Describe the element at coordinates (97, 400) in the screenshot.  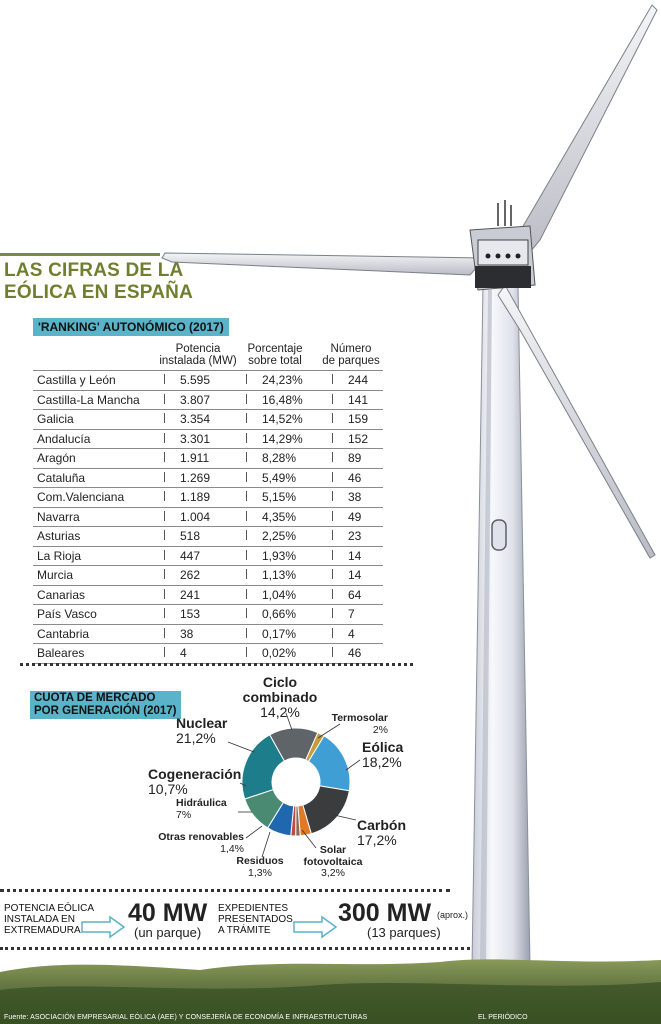
I see `region-name-cell: Castilla-La Mancha` at that location.